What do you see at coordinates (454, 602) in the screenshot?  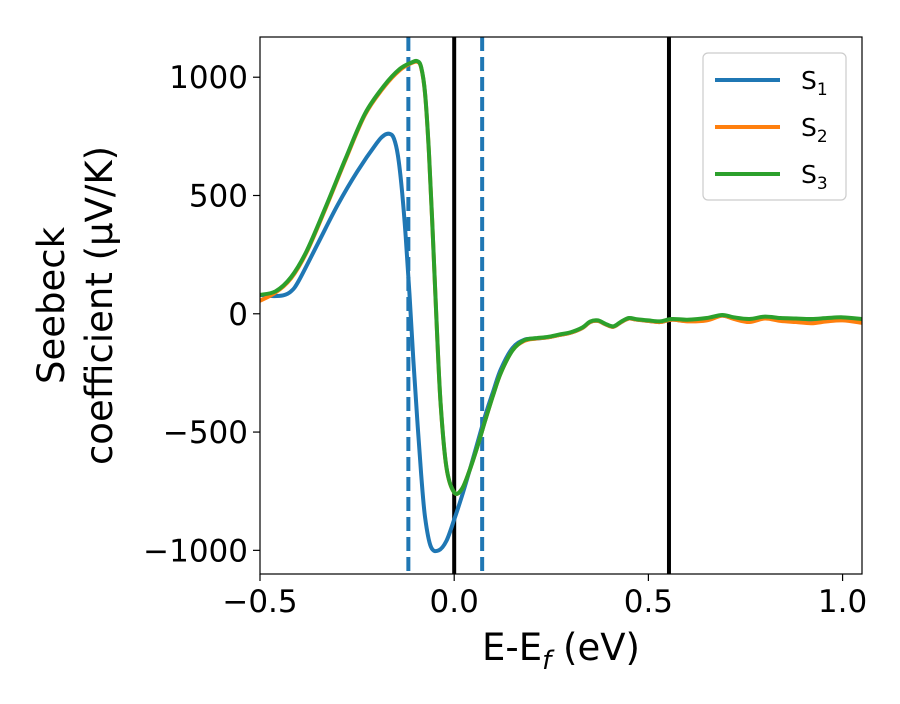 I see `x-tick-label: 0.0` at bounding box center [454, 602].